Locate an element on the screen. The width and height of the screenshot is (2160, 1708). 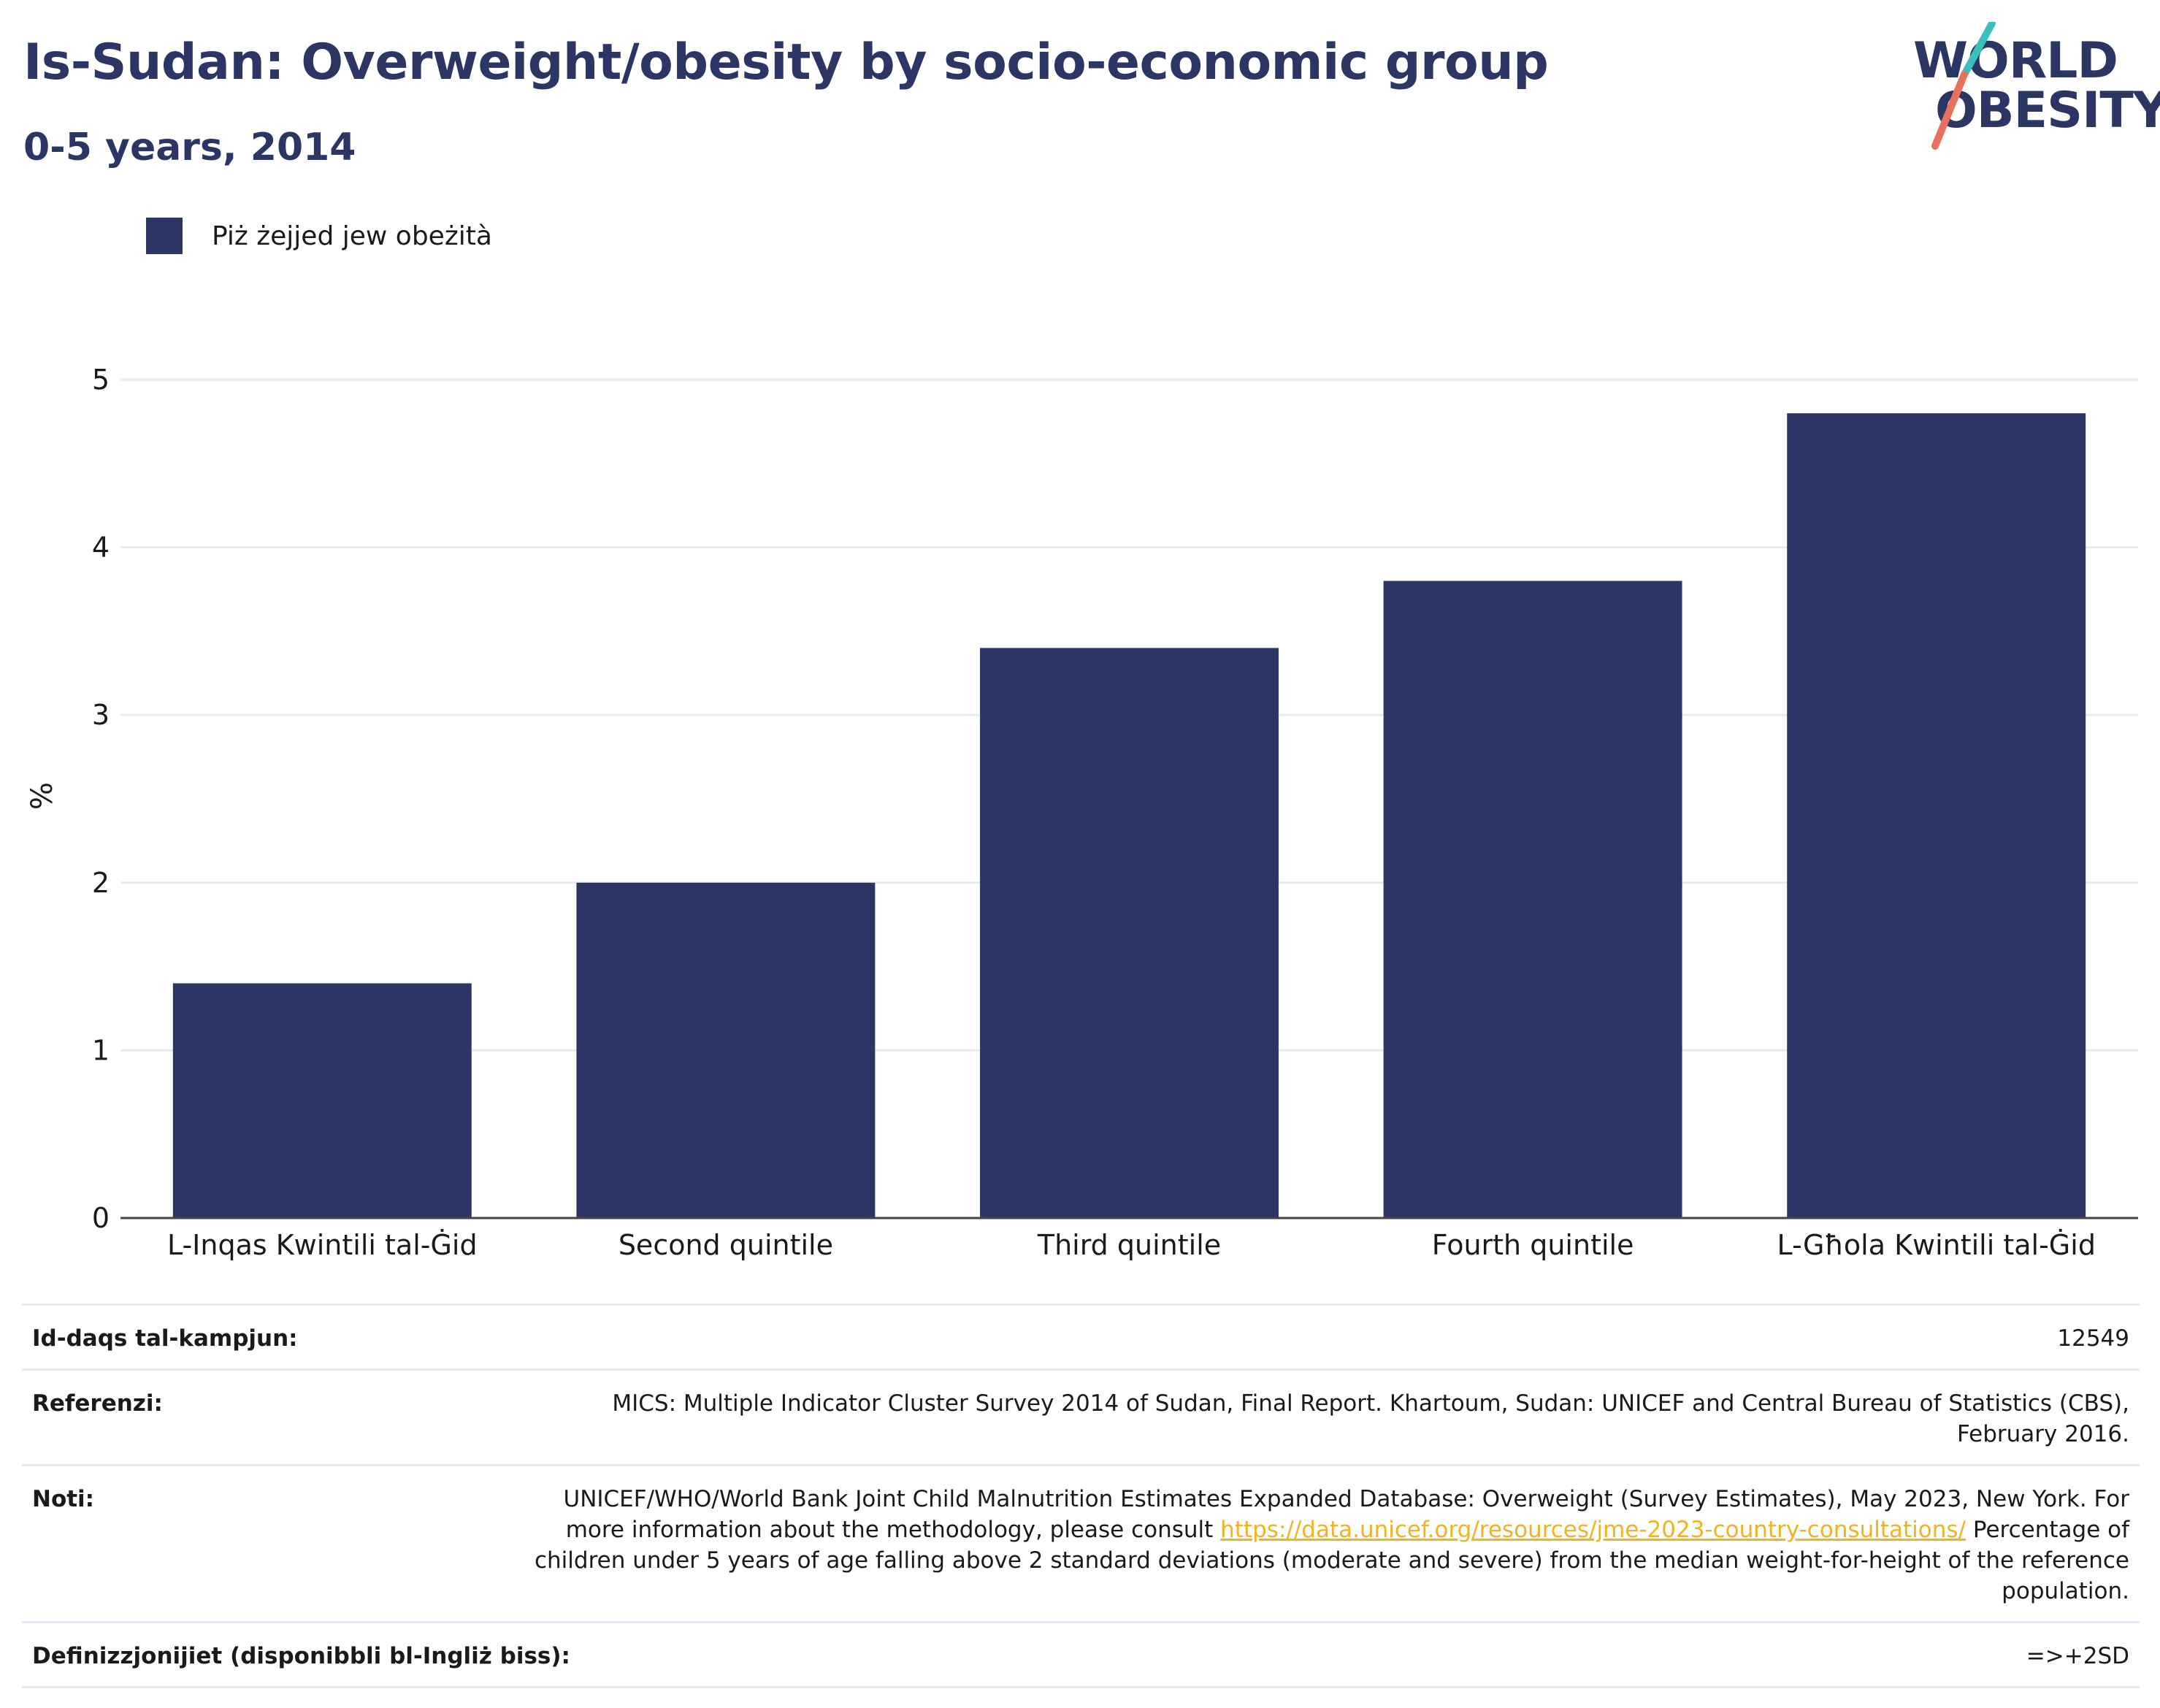
legend-label: Piż żejjed jew obeżità is located at coordinates (352, 236).